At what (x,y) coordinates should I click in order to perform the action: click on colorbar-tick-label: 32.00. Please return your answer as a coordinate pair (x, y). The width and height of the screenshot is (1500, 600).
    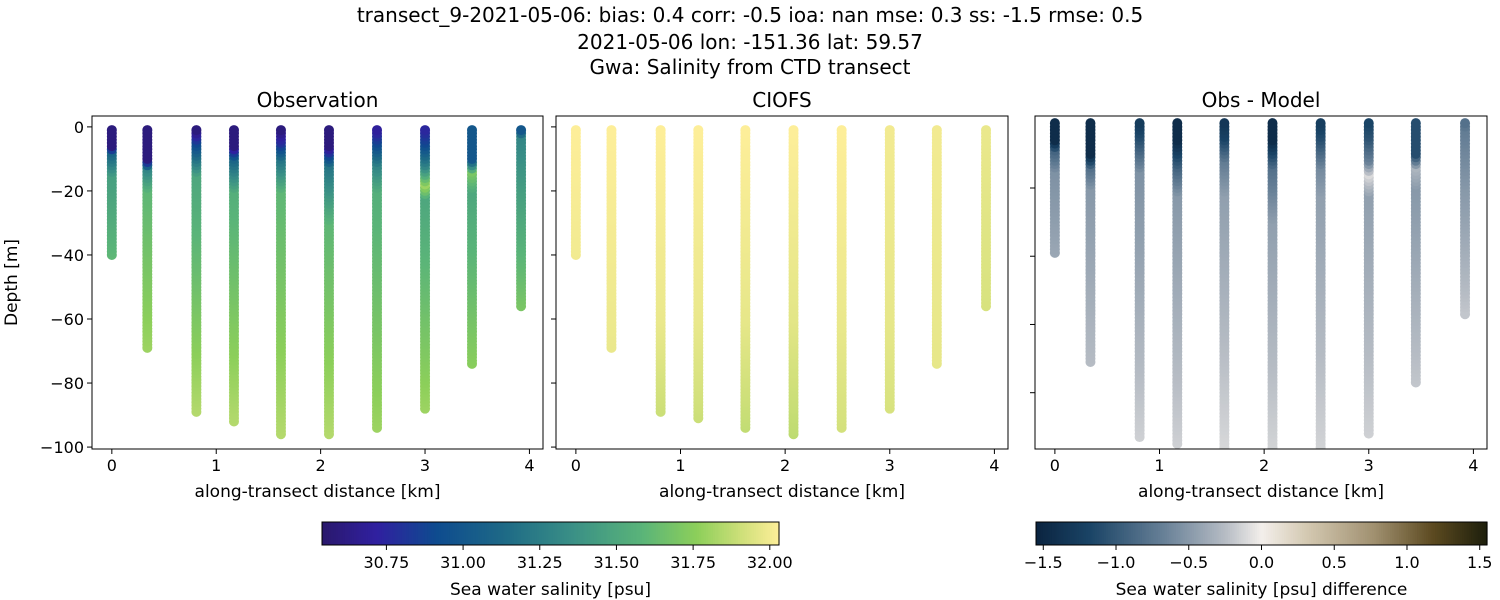
    Looking at the image, I should click on (770, 562).